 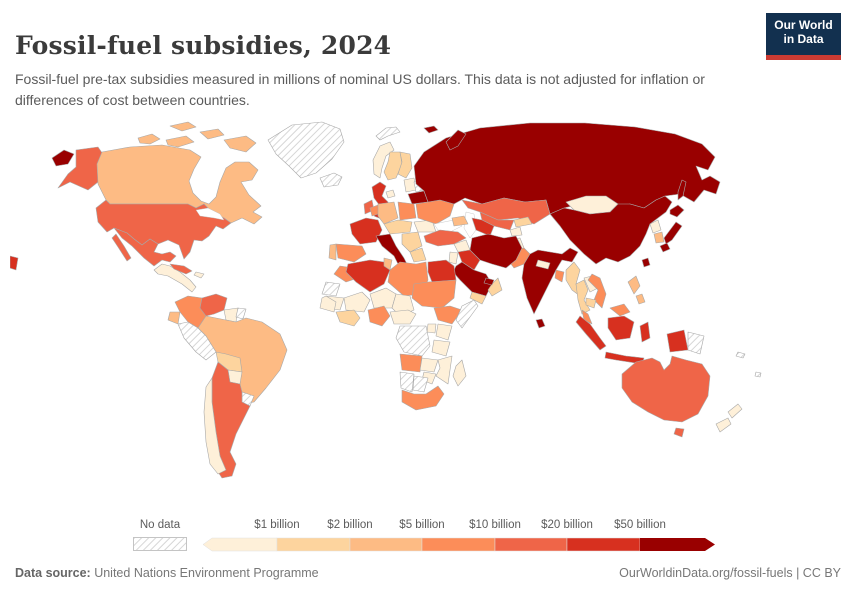 I want to click on country-mozambique, so click(x=444, y=370).